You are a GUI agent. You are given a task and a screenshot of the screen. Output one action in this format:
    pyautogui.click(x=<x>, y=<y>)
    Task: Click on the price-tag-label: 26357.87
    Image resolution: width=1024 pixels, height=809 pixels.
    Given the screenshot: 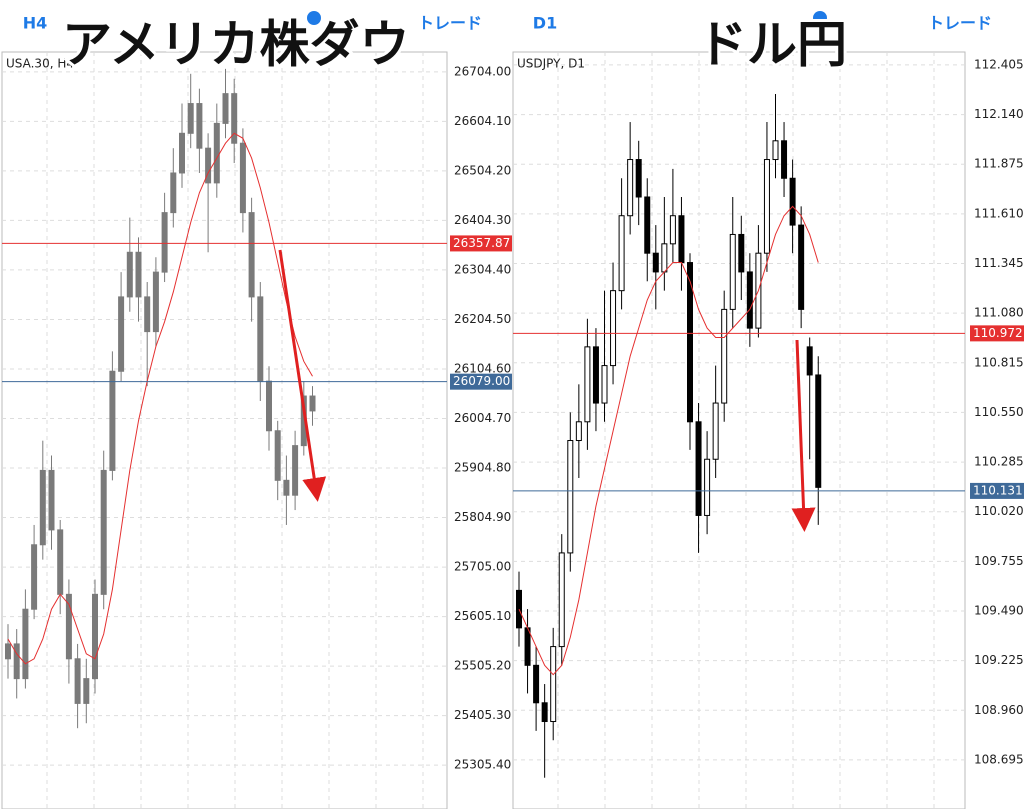 What is the action you would take?
    pyautogui.click(x=481, y=243)
    